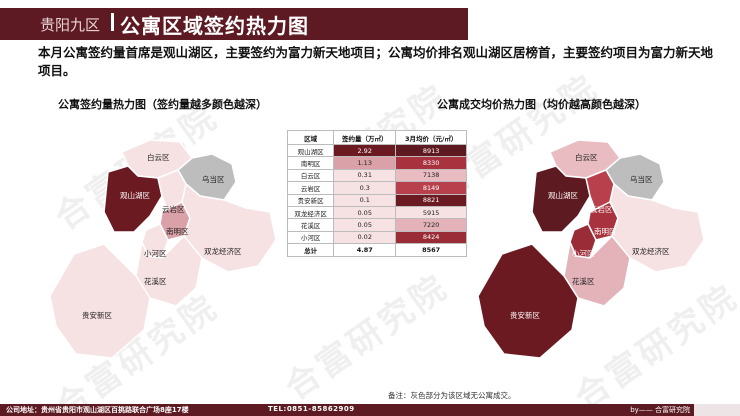  What do you see at coordinates (310, 150) in the screenshot?
I see `table-cell-region: 观山湖区` at bounding box center [310, 150].